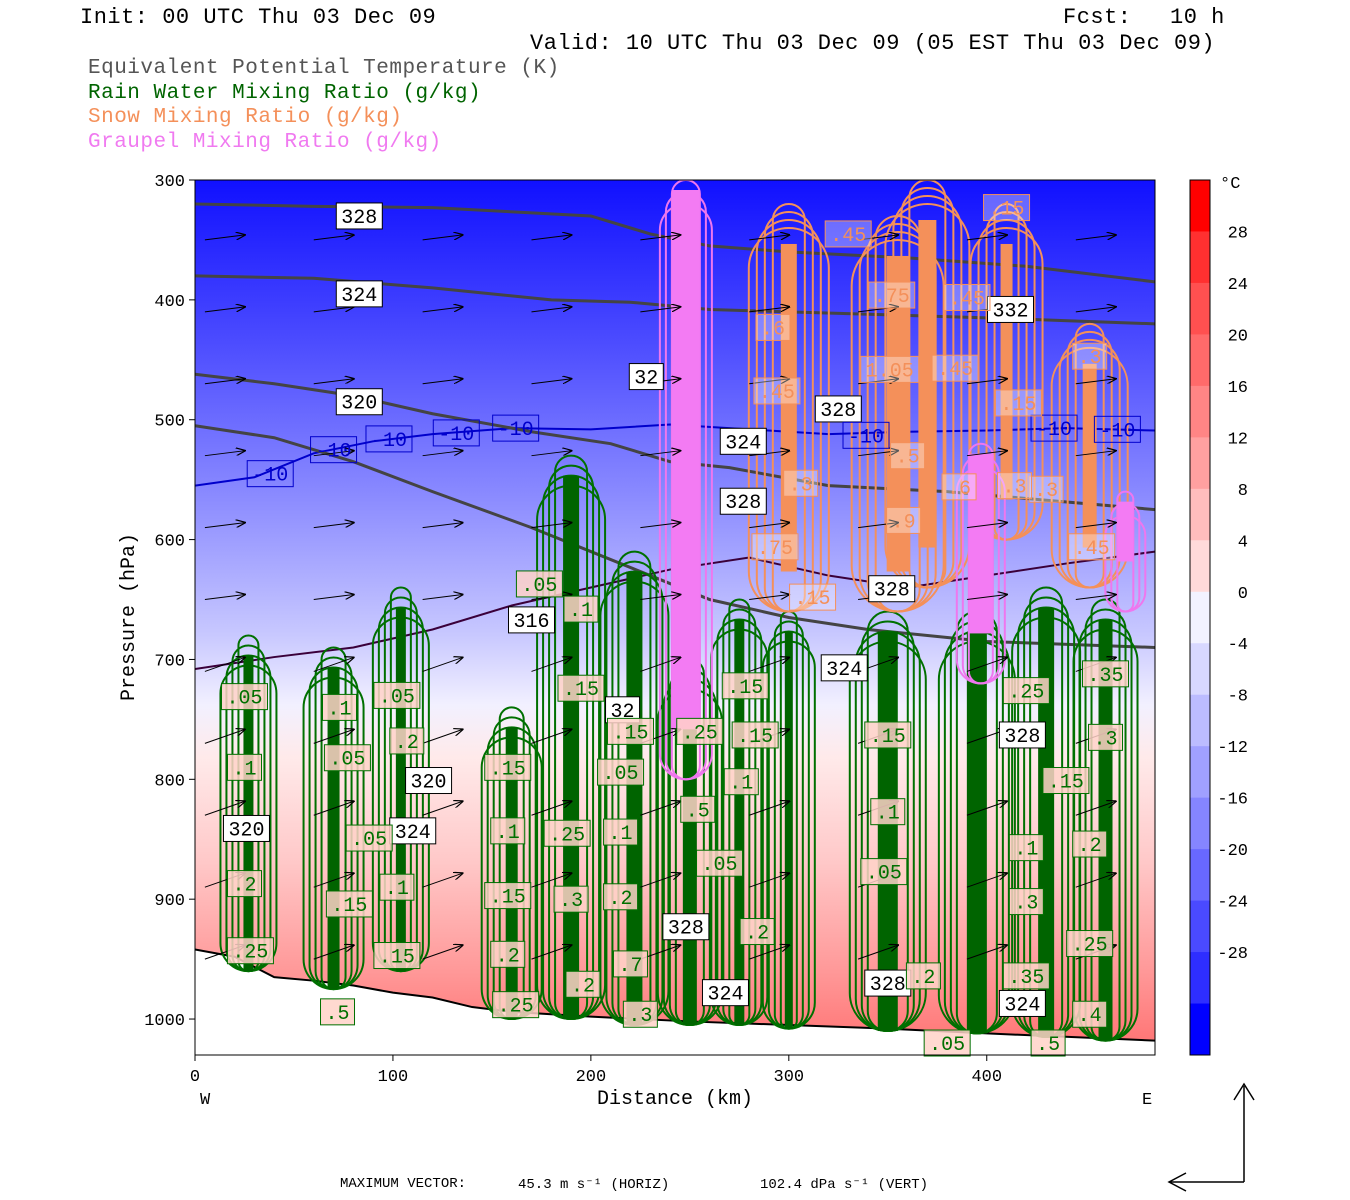 The image size is (1350, 1200). I want to click on max-vector-label: MAXIMUM VECTOR:, so click(403, 1184).